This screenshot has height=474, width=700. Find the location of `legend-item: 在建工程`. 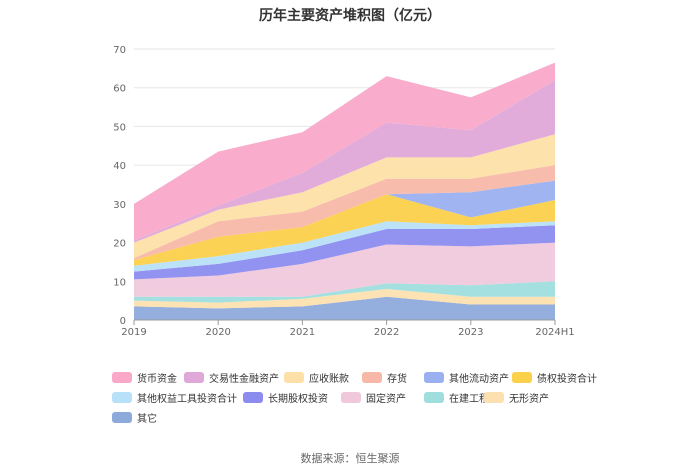

legend-item: 在建工程 is located at coordinates (456, 397).